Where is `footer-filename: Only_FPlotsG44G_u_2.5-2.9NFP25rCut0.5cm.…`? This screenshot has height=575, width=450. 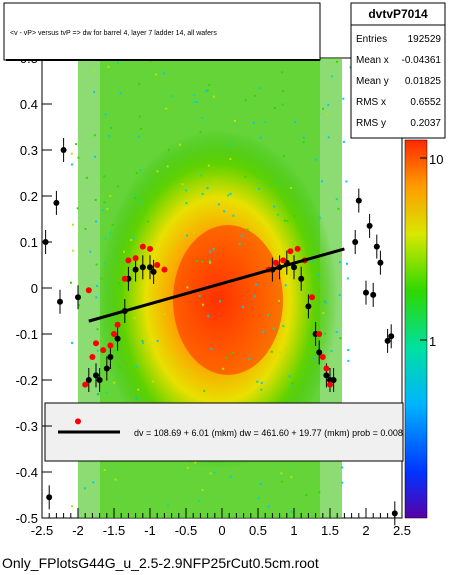 footer-filename: Only_FPlotsG44G_u_2.5-2.9NFP25rCut0.5cm.… is located at coordinates (160, 563).